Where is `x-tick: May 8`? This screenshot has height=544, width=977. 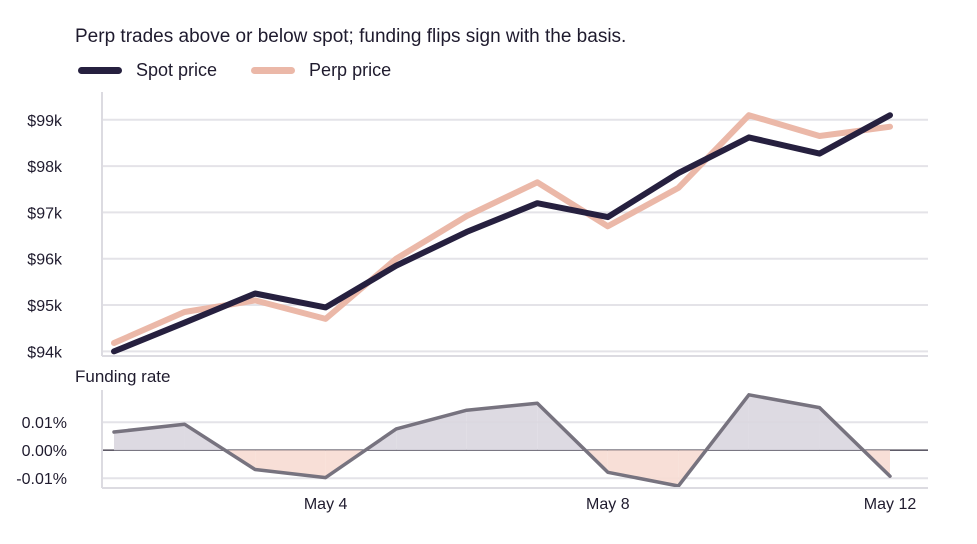 x-tick: May 8 is located at coordinates (608, 504).